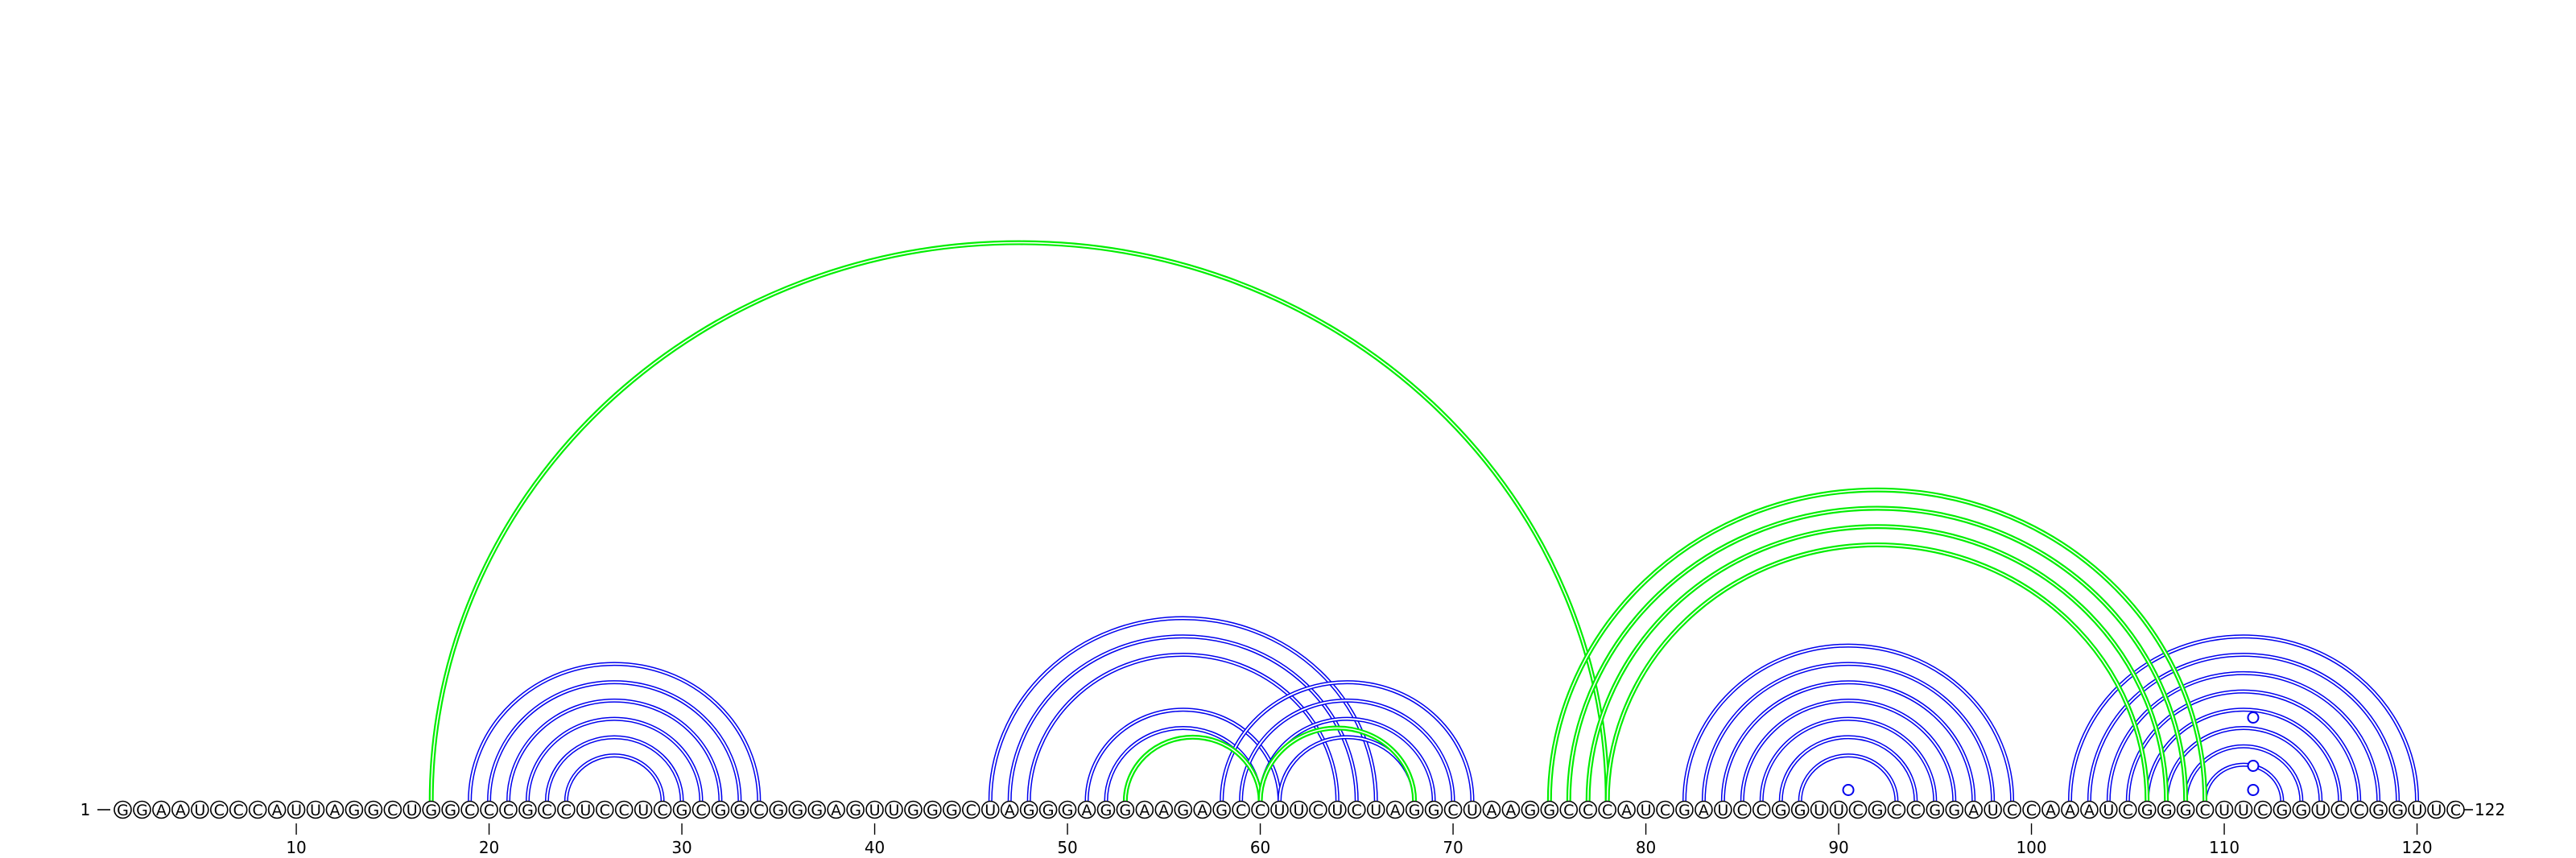  What do you see at coordinates (2253, 766) in the screenshot?
I see `loop-marker` at bounding box center [2253, 766].